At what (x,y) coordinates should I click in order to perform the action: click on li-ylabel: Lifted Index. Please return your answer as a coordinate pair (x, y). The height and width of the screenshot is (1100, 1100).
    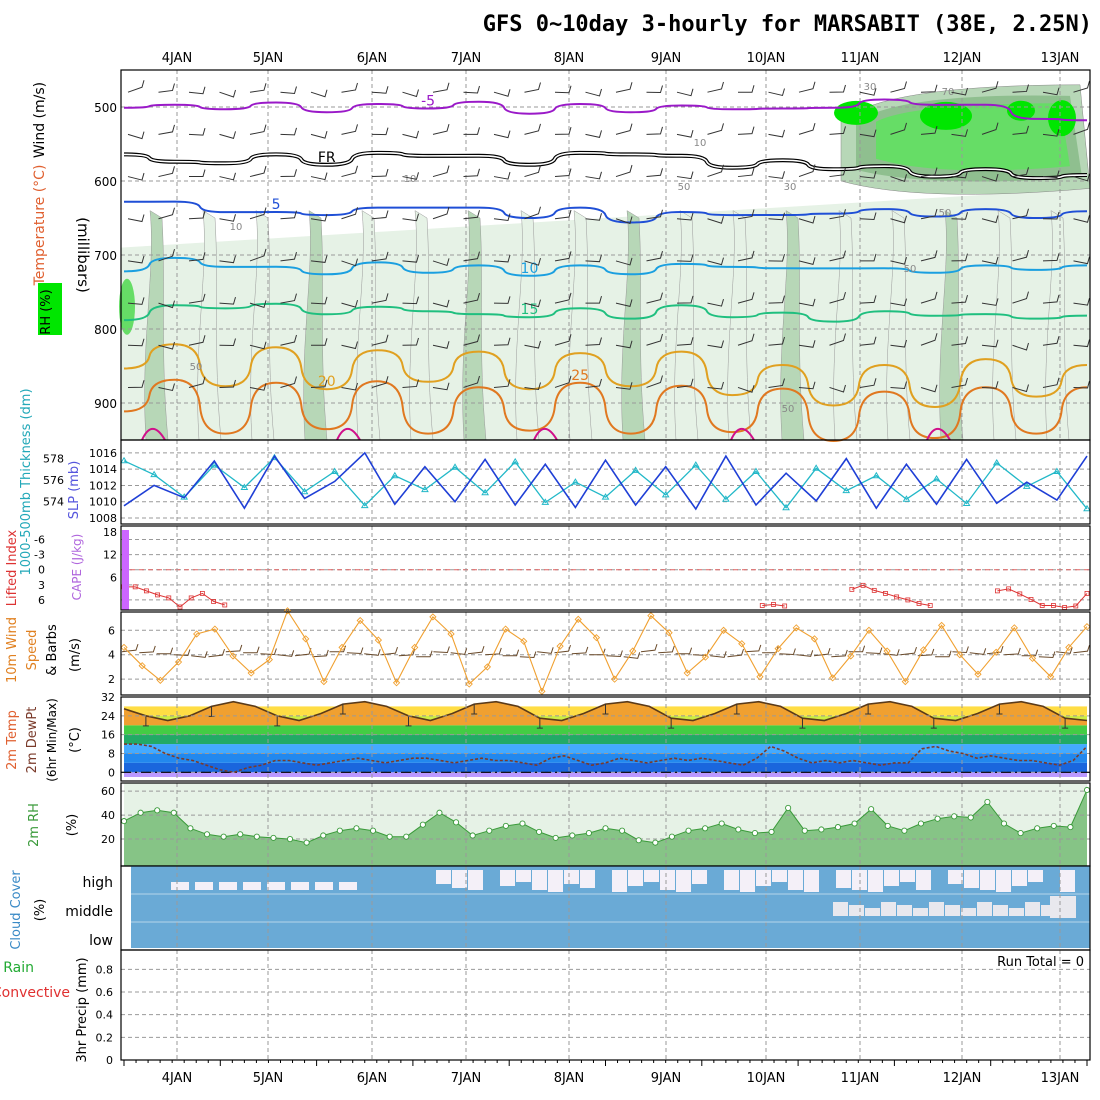
    Looking at the image, I should click on (12, 567).